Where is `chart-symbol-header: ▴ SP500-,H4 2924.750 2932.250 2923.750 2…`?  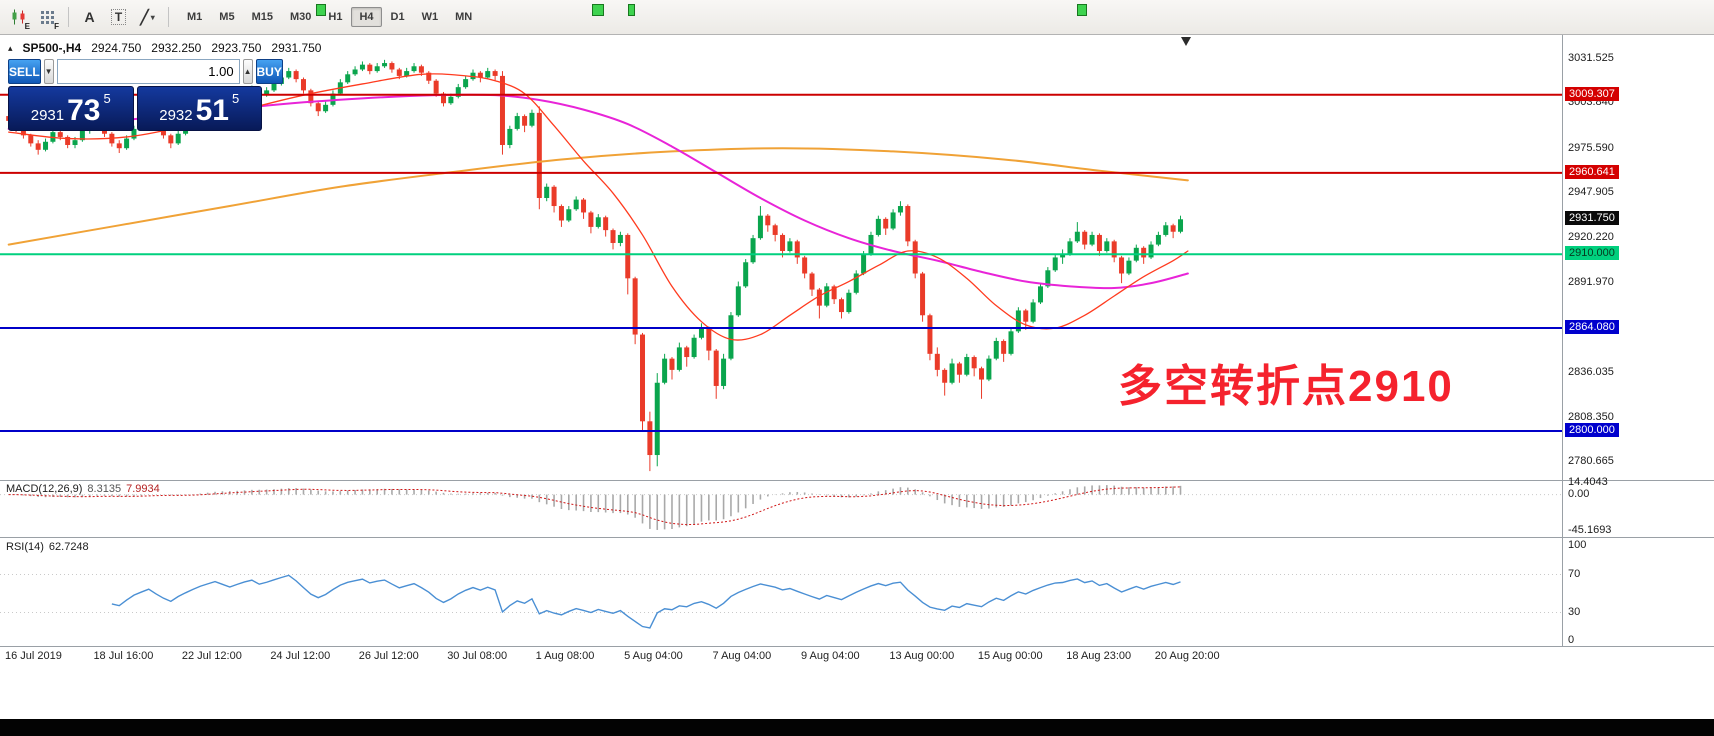
chart-symbol-header: ▴ SP500-,H4 2924.750 2932.250 2923.750 2… is located at coordinates (164, 48).